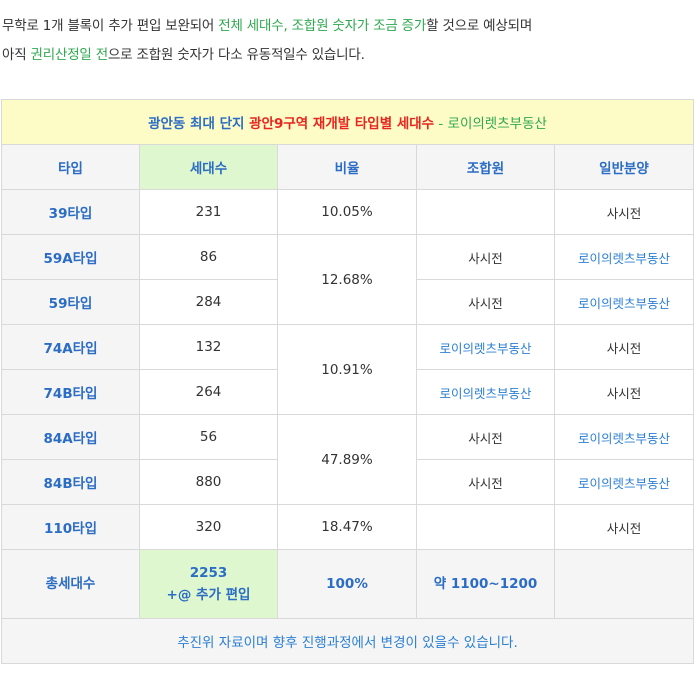 This screenshot has width=695, height=683. Describe the element at coordinates (70, 212) in the screenshot. I see `cell-type: 39타입` at that location.